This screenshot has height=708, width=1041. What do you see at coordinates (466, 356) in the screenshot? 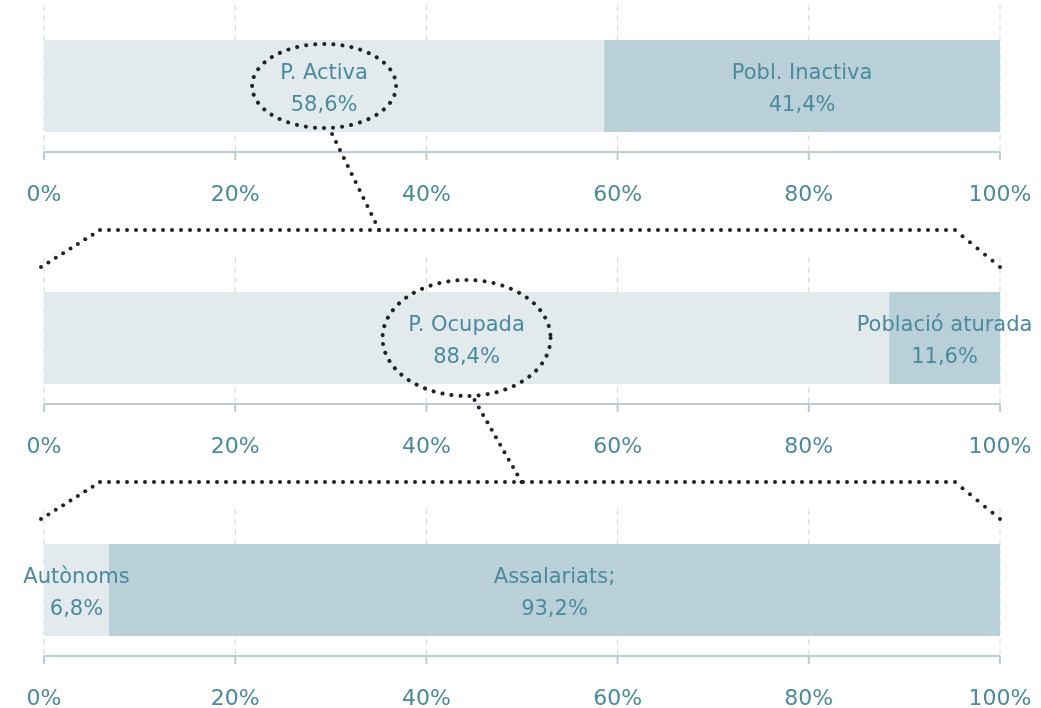
I see `data-label: 88,4%` at bounding box center [466, 356].